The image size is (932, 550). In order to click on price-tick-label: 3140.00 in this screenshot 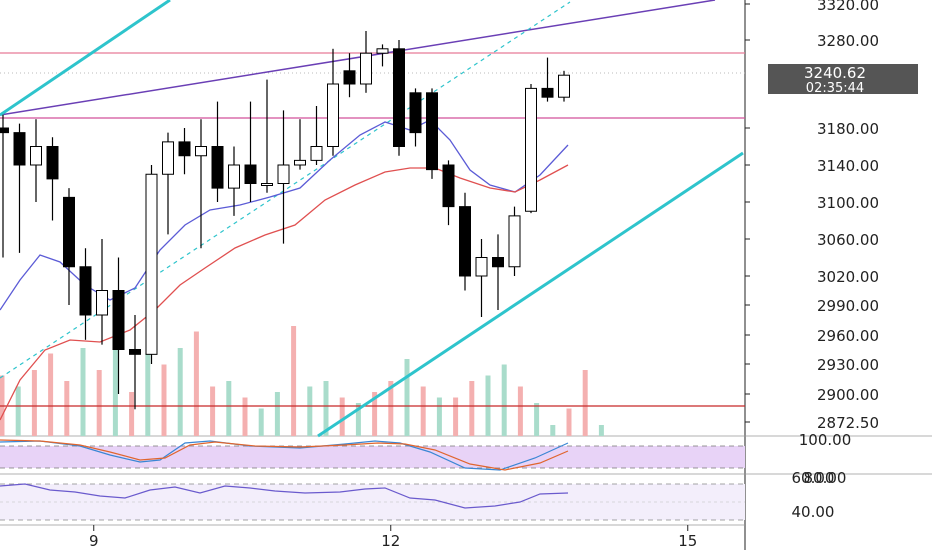, I will do `click(848, 166)`.